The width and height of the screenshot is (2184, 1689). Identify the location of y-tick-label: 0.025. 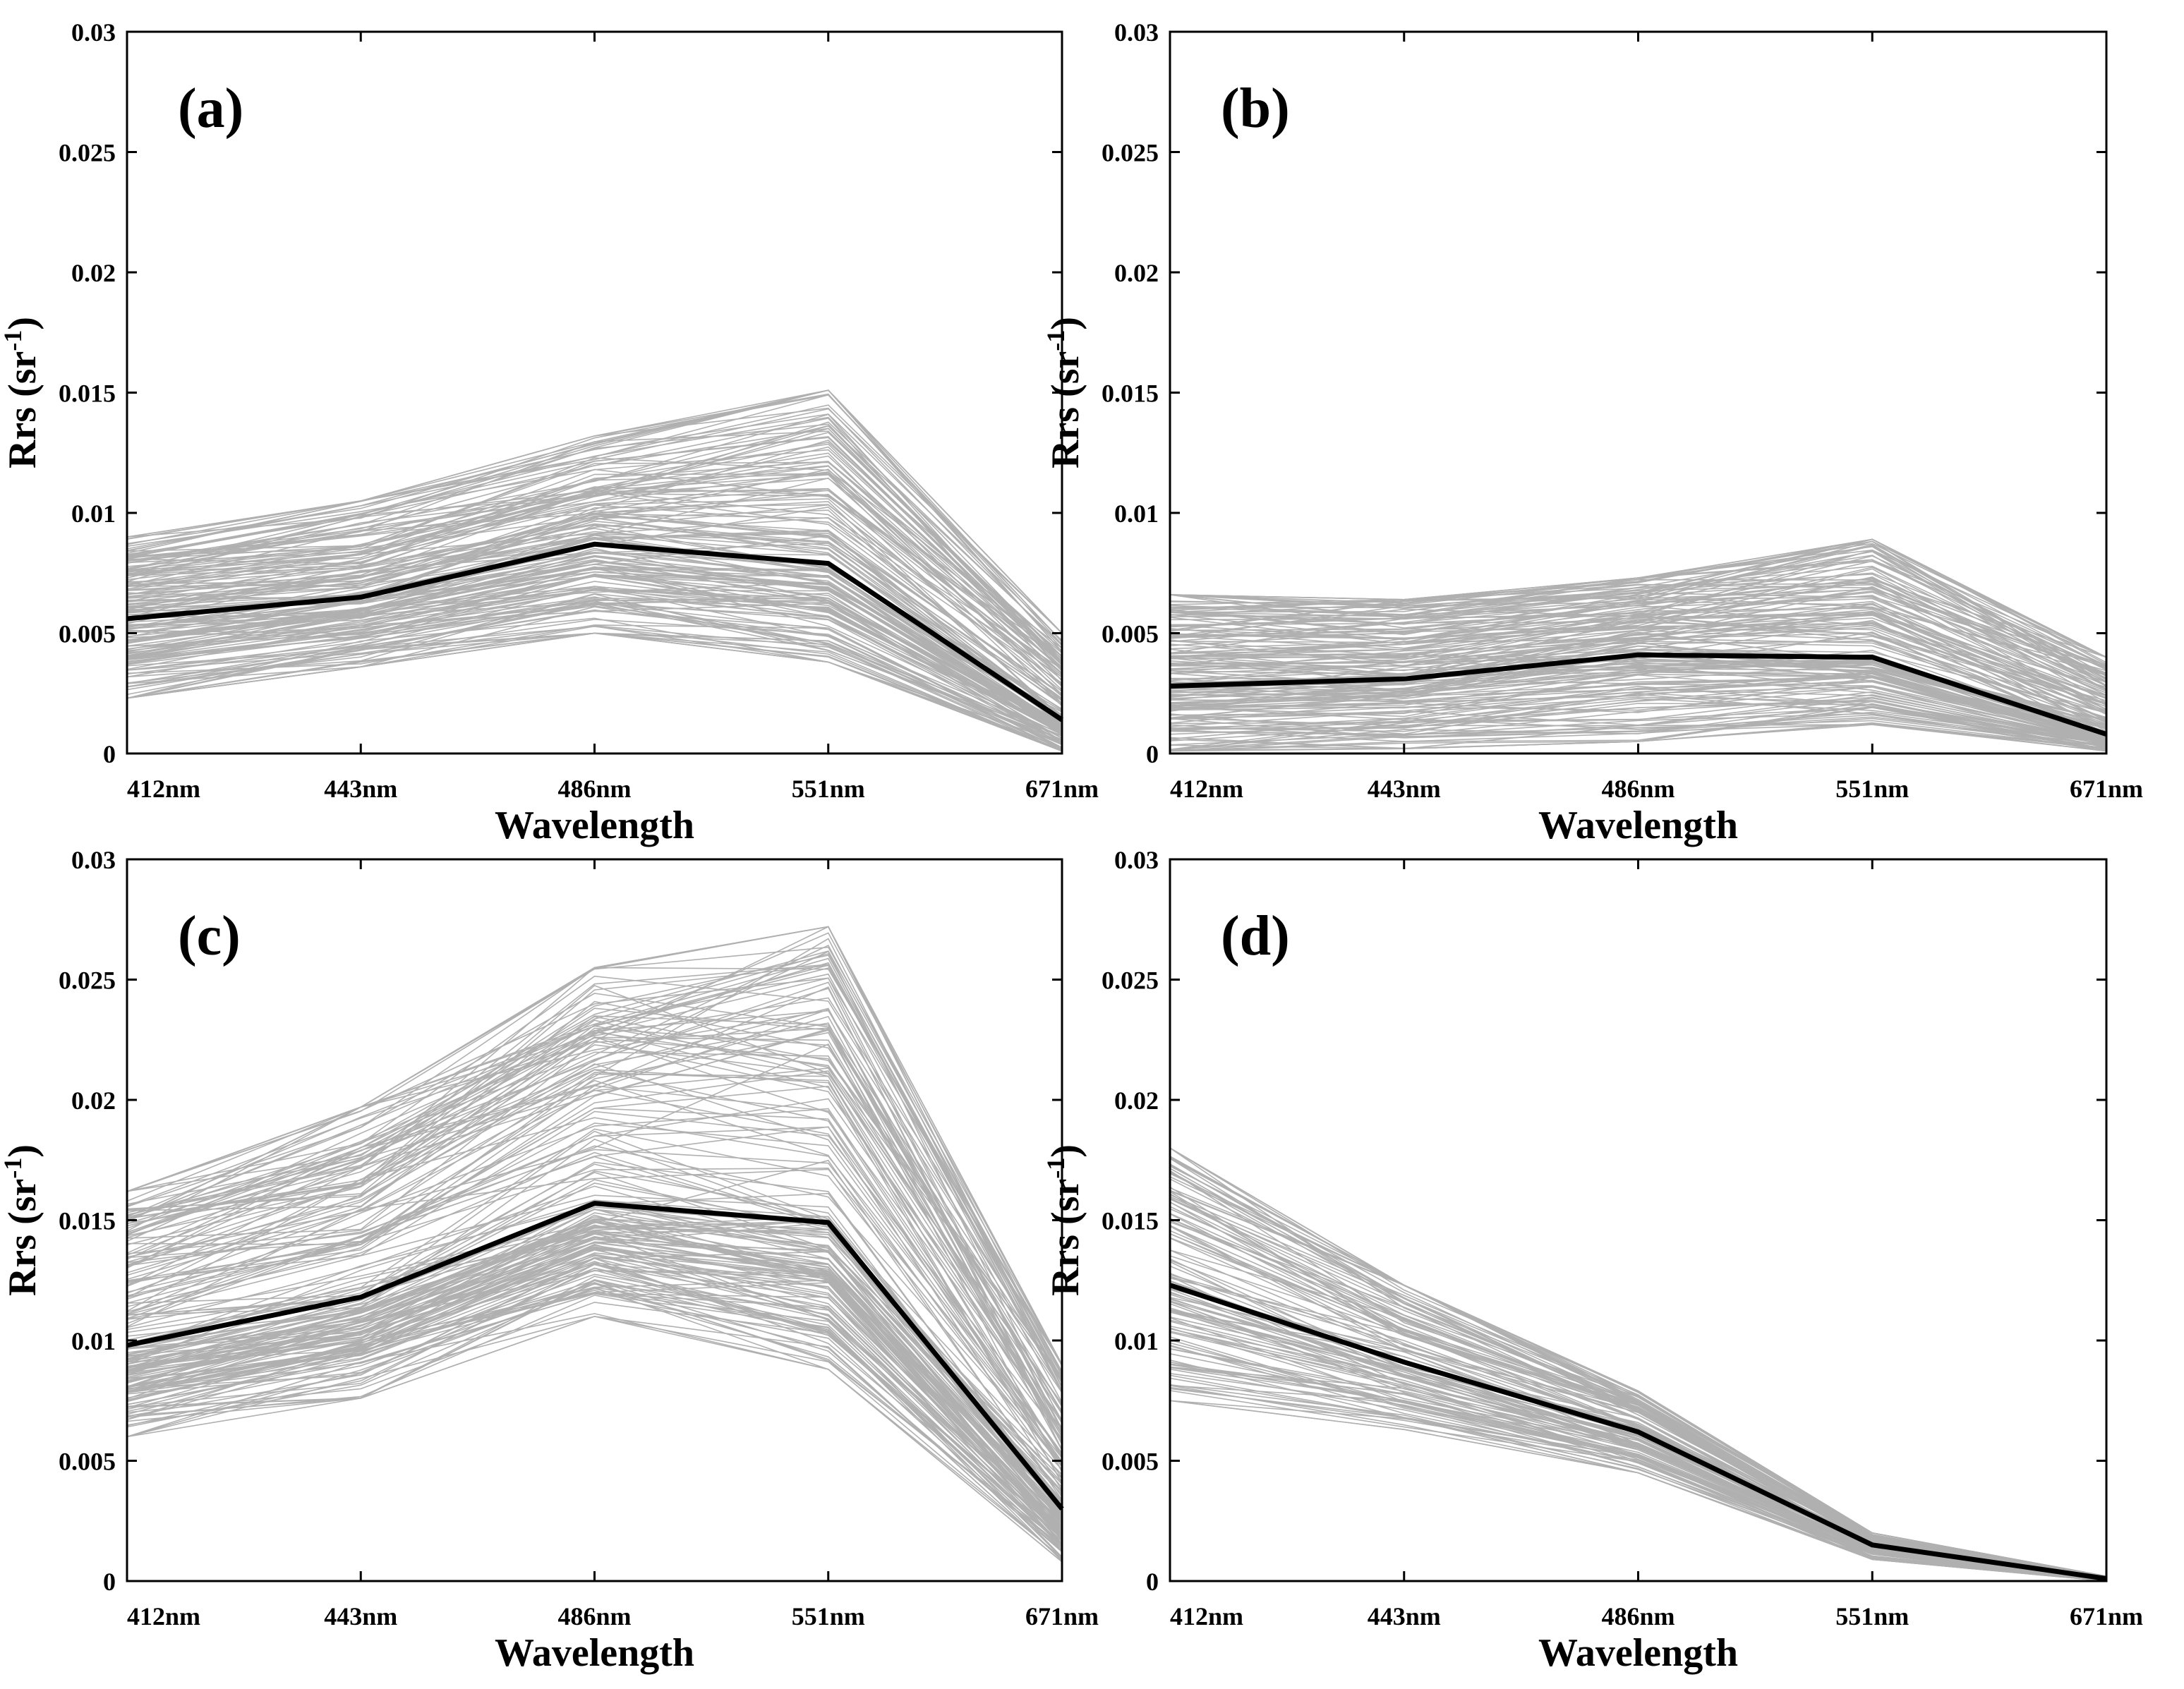
(87, 153).